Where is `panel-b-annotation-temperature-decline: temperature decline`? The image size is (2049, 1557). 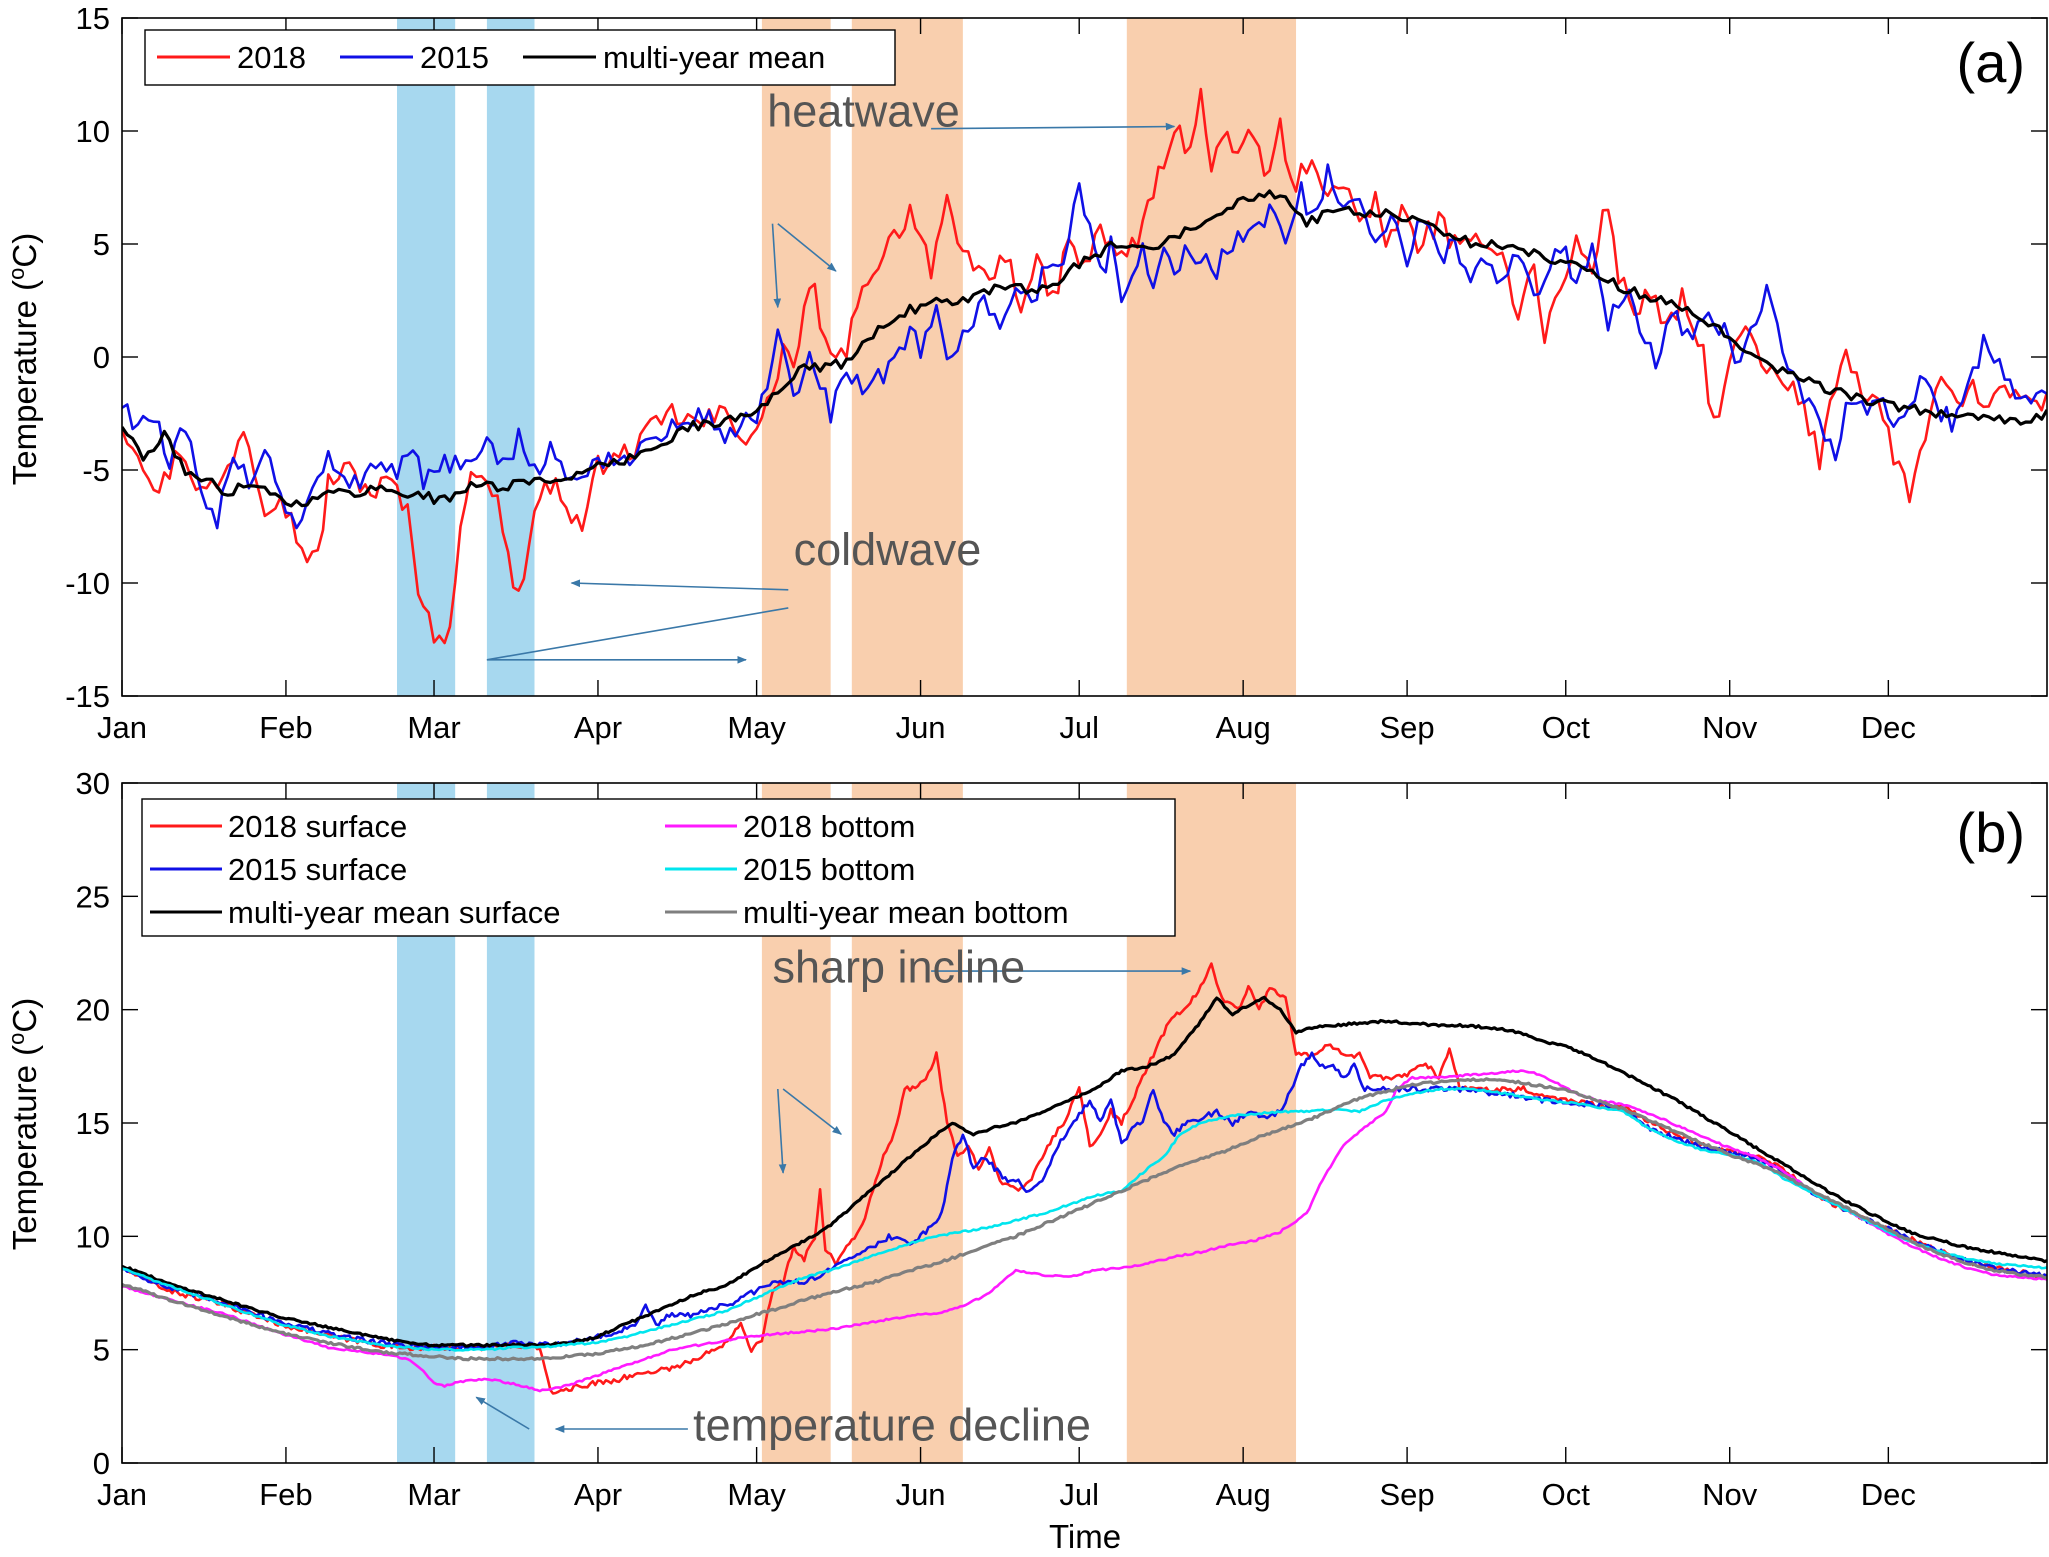 panel-b-annotation-temperature-decline: temperature decline is located at coordinates (892, 1424).